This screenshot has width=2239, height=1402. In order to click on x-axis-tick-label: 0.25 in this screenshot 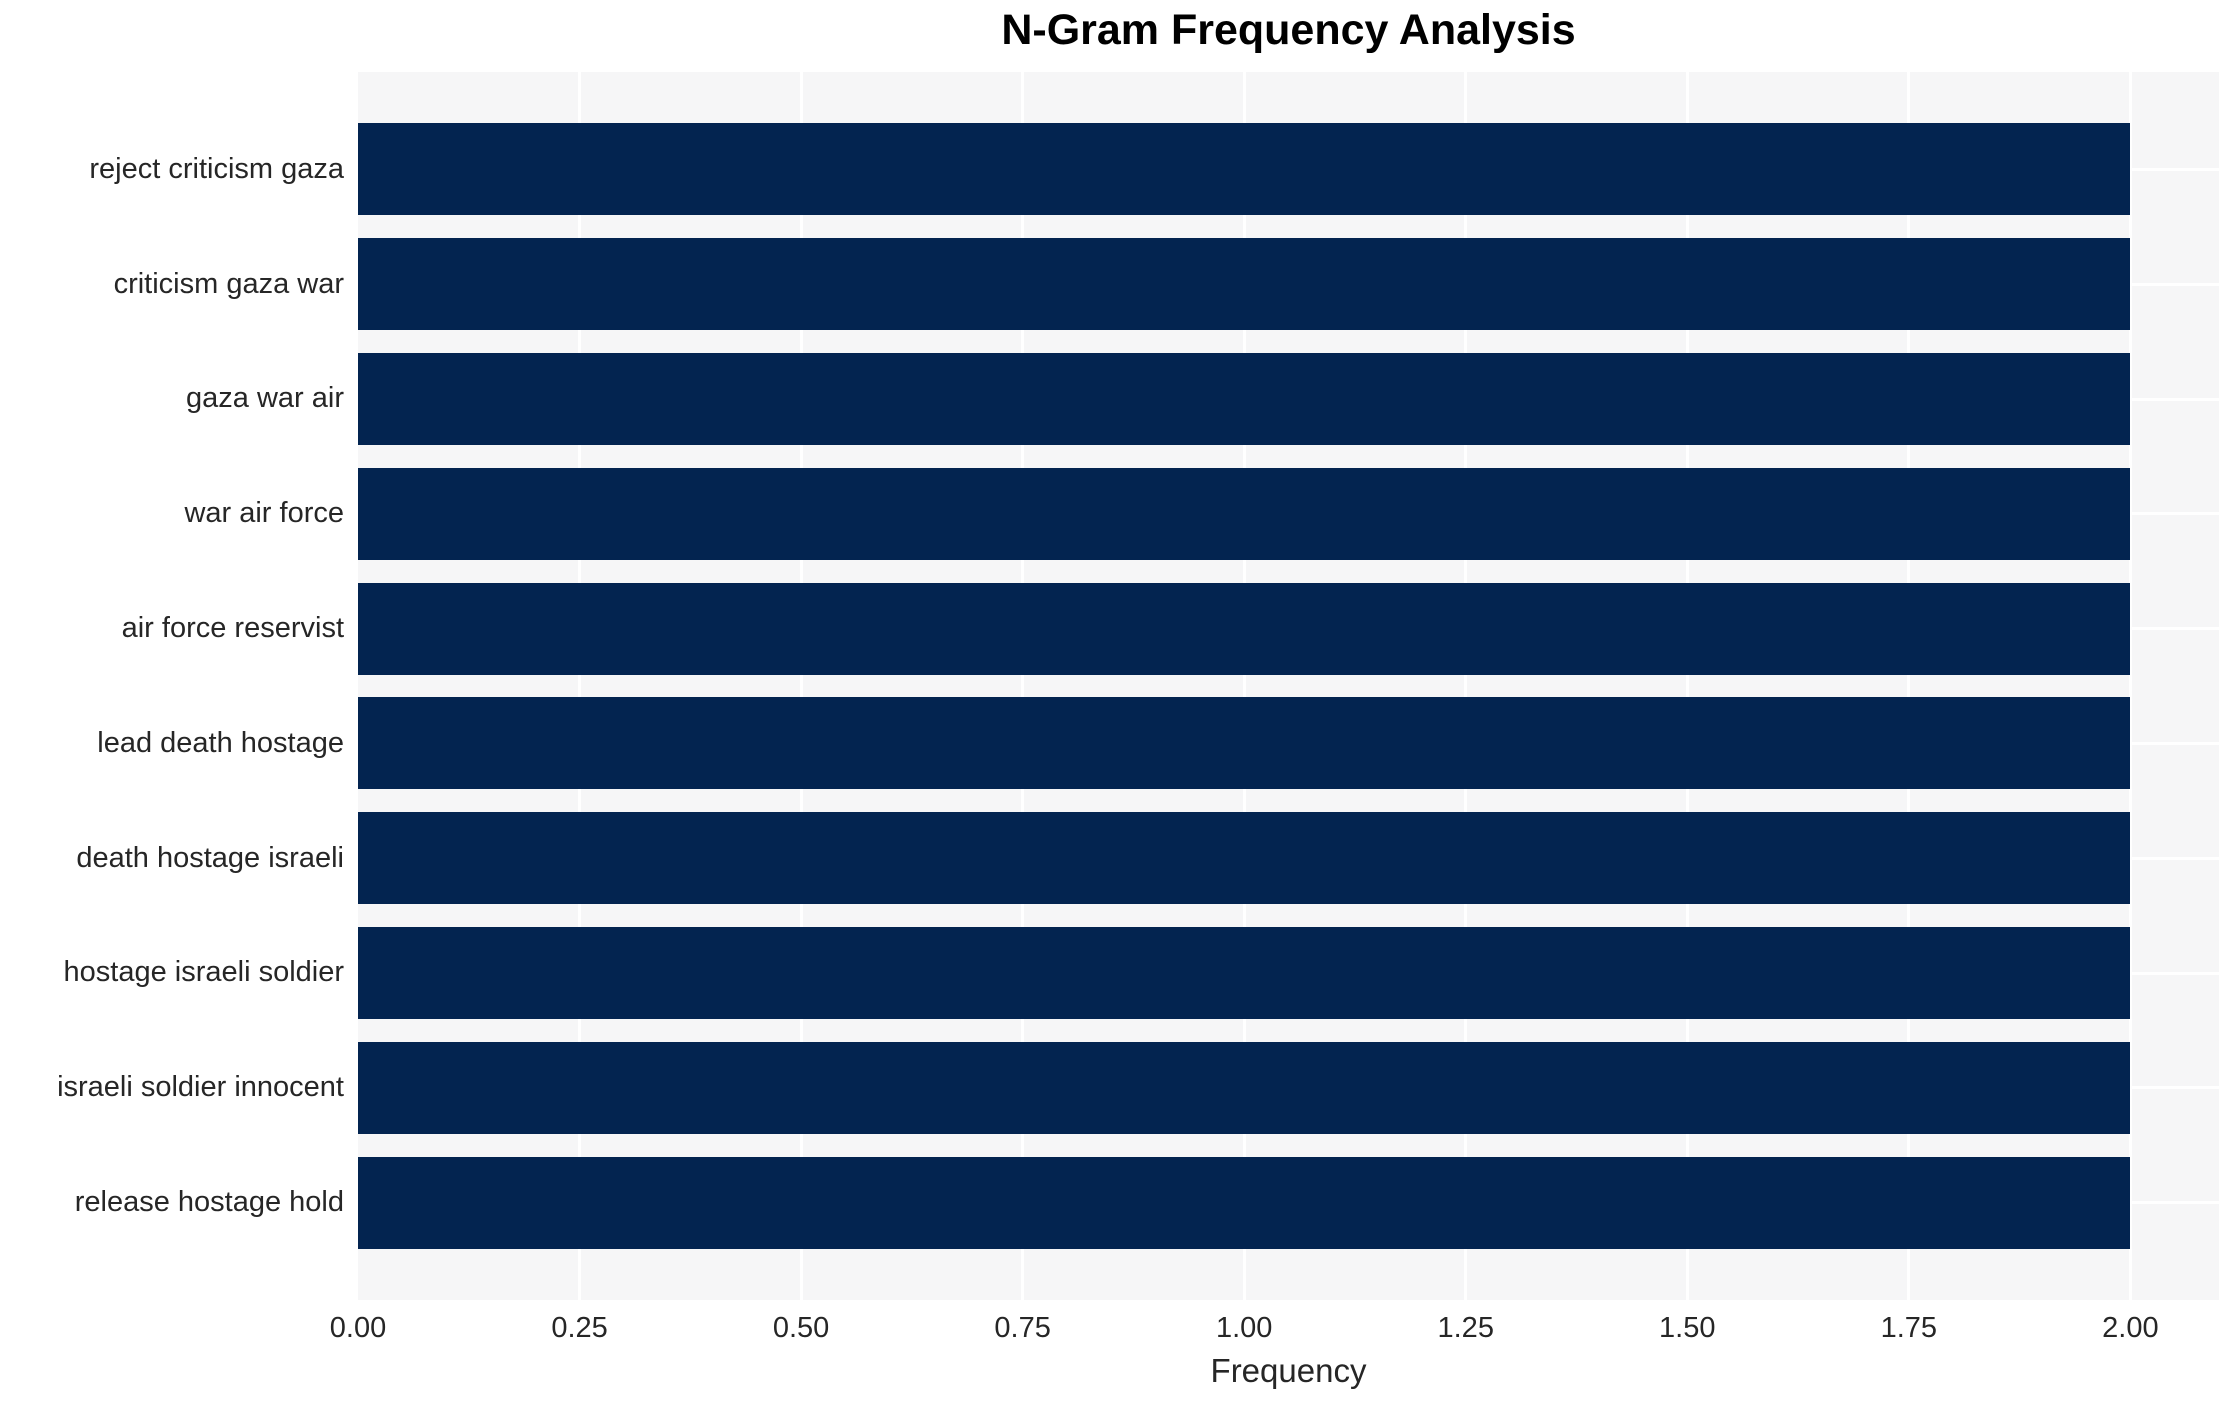, I will do `click(579, 1328)`.